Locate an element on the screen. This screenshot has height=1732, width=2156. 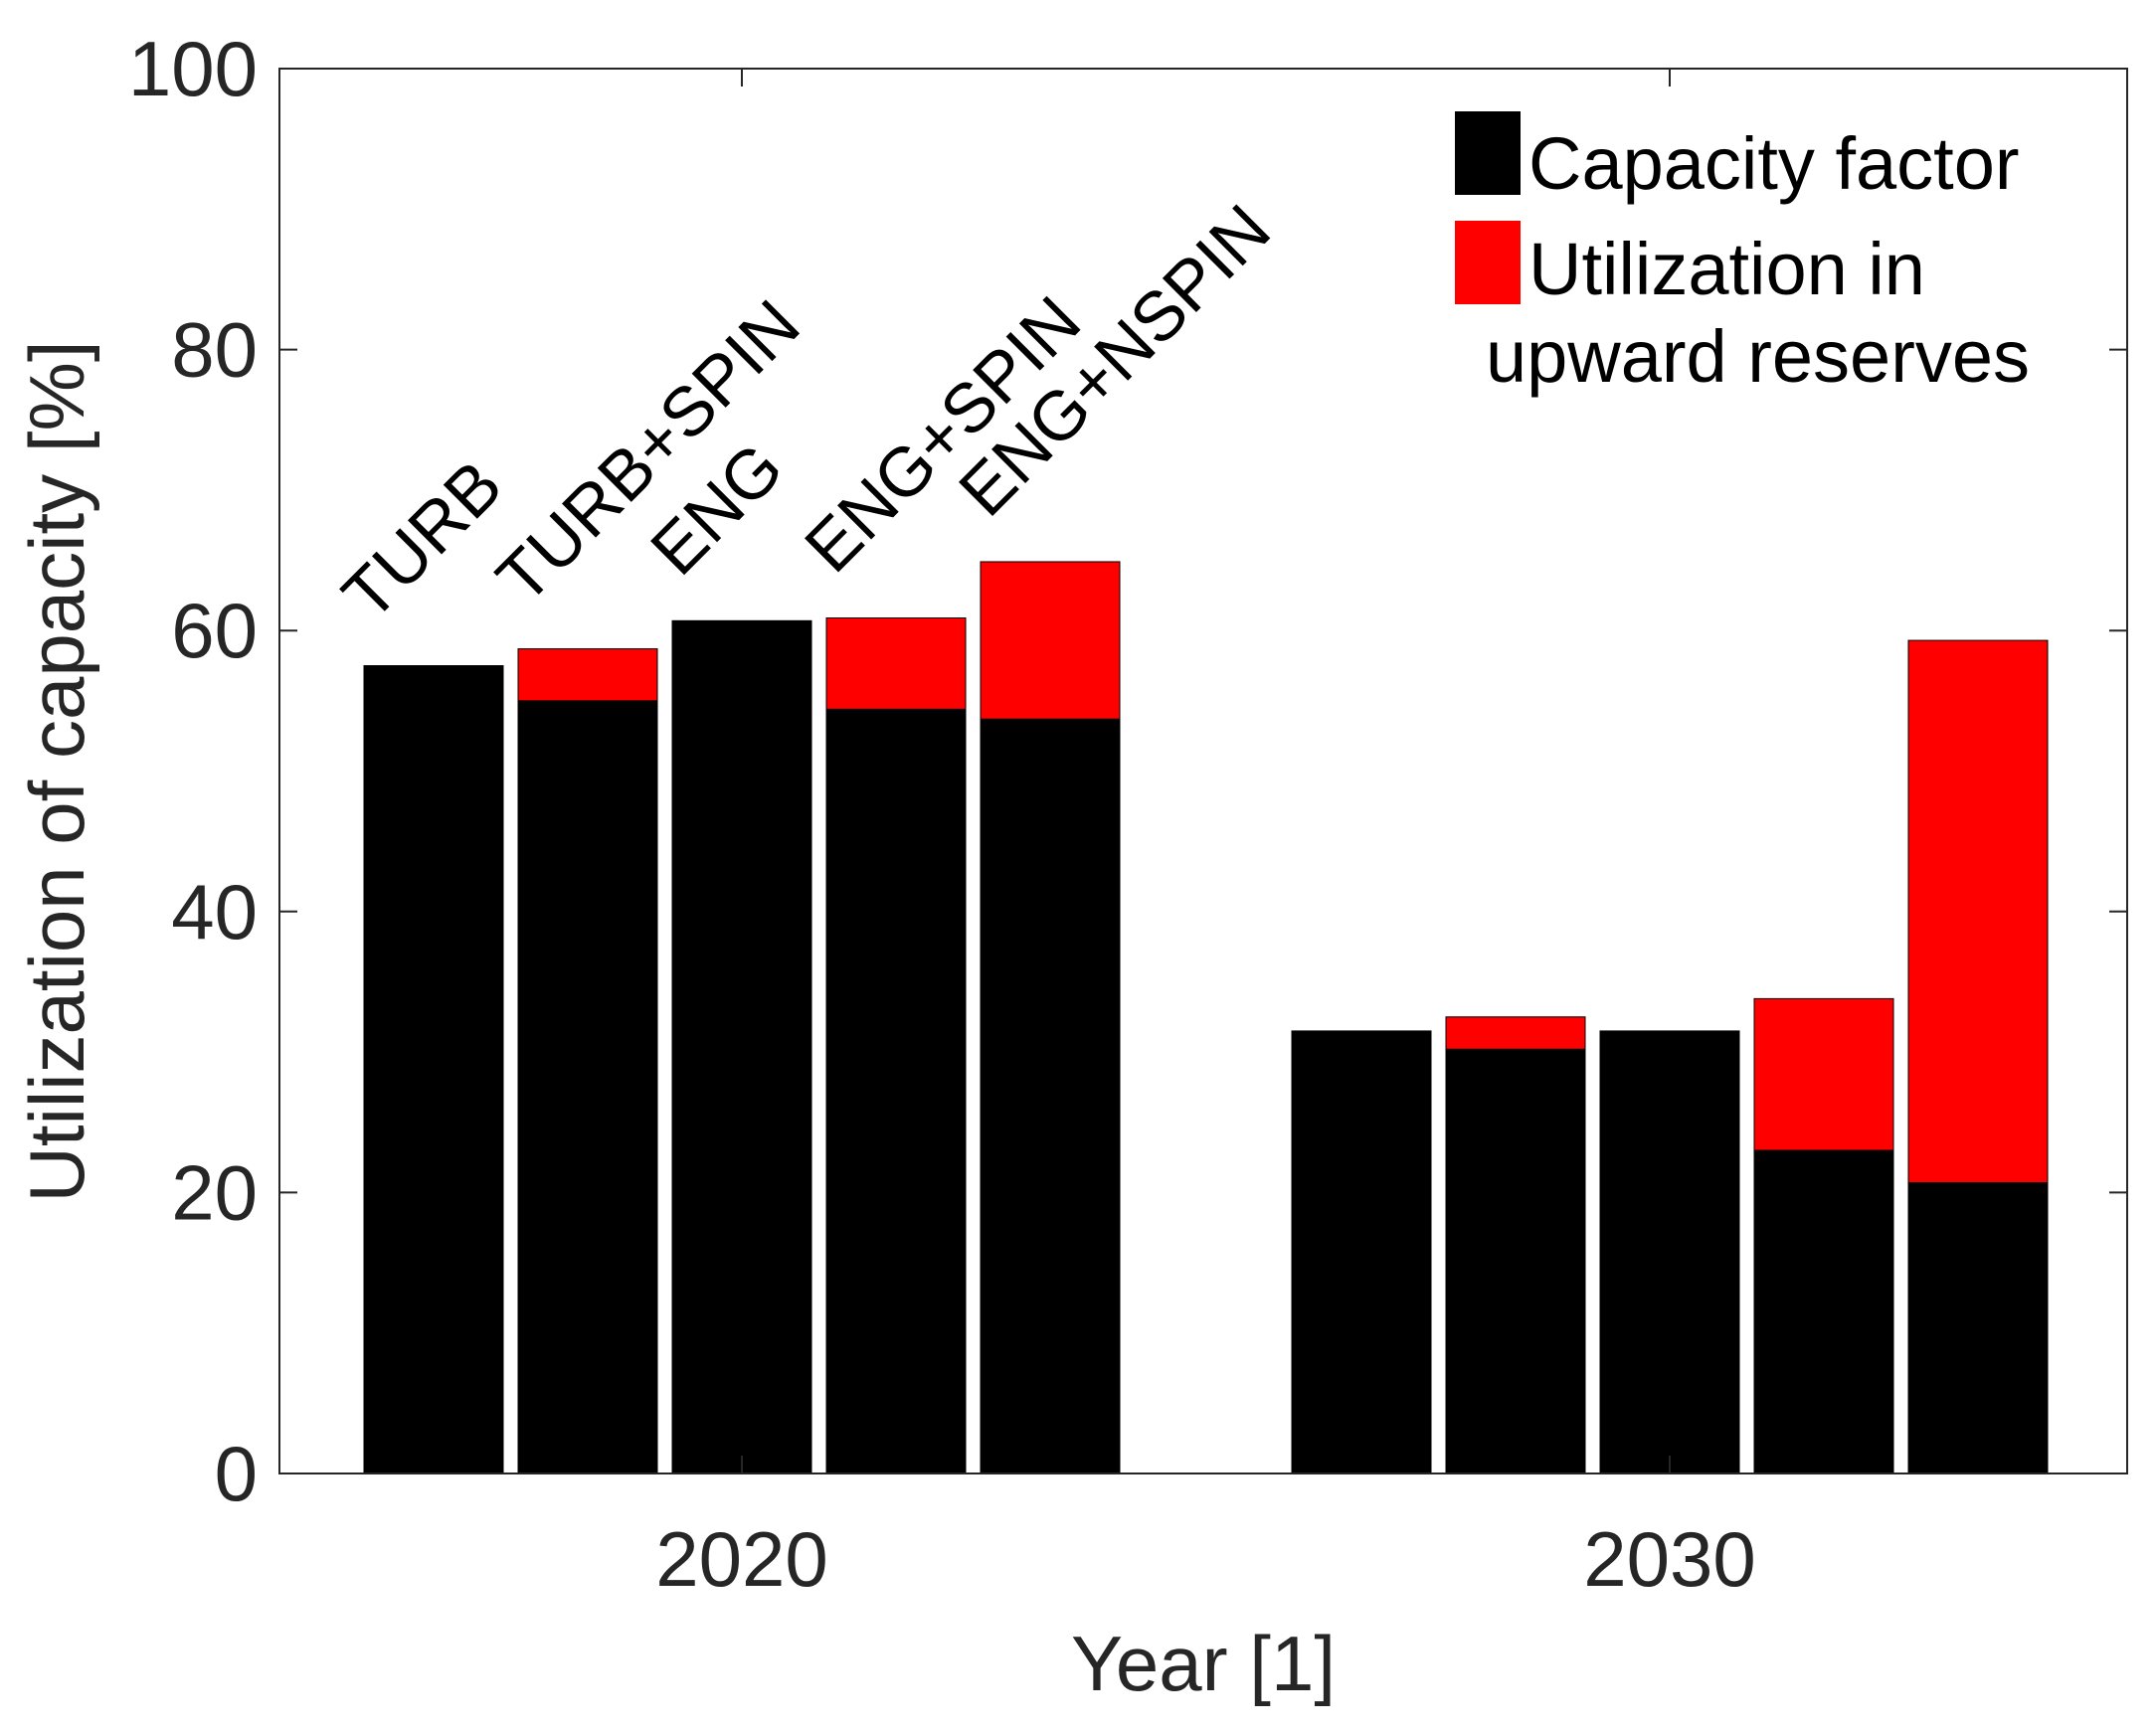
bar-2030-turb-capacity-factor is located at coordinates (1361, 1252).